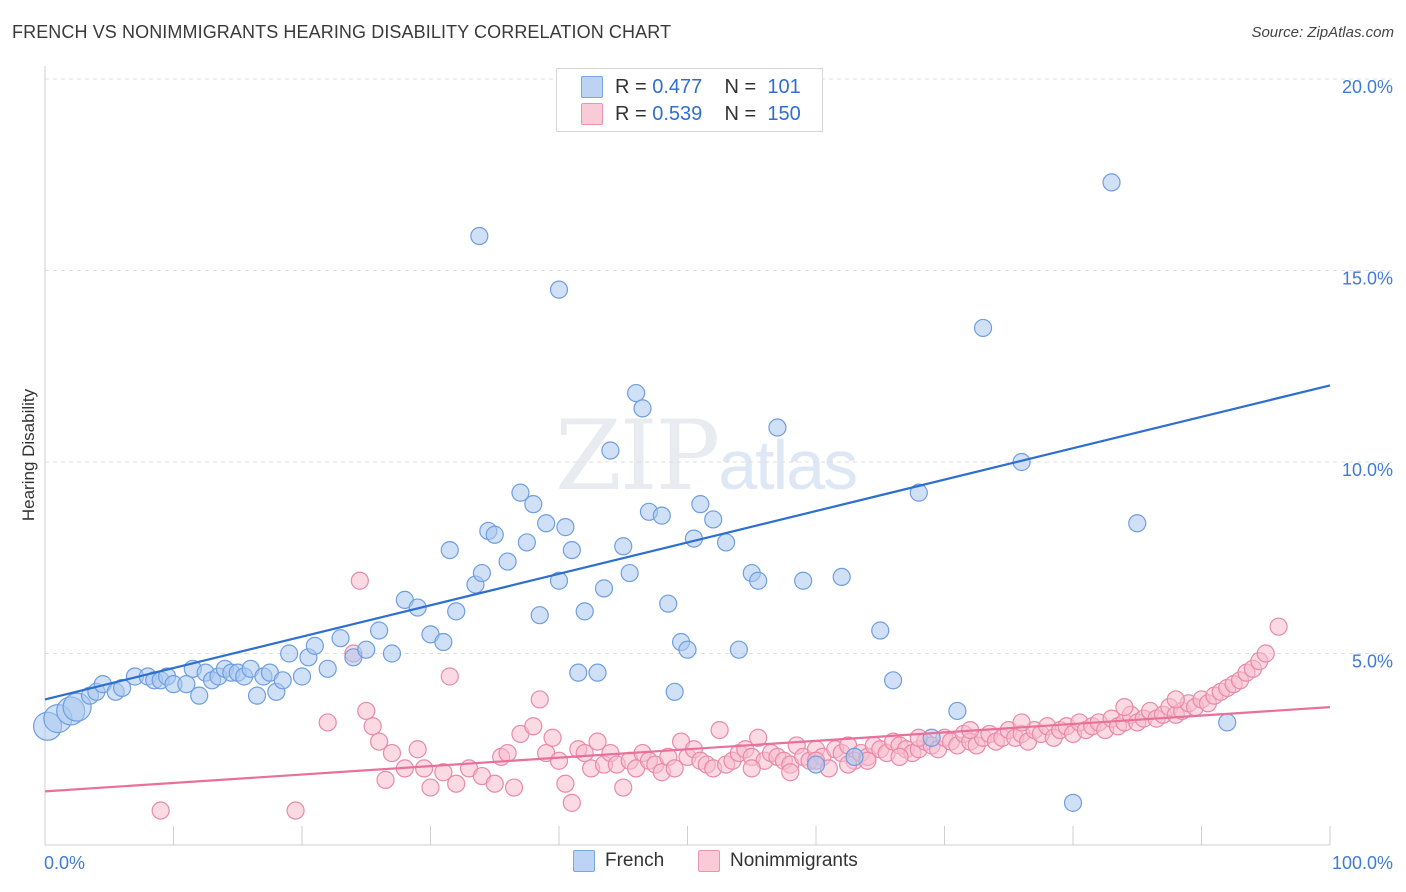 The image size is (1406, 892). What do you see at coordinates (1372, 662) in the screenshot?
I see `y-tick-label: 5.0%` at bounding box center [1372, 662].